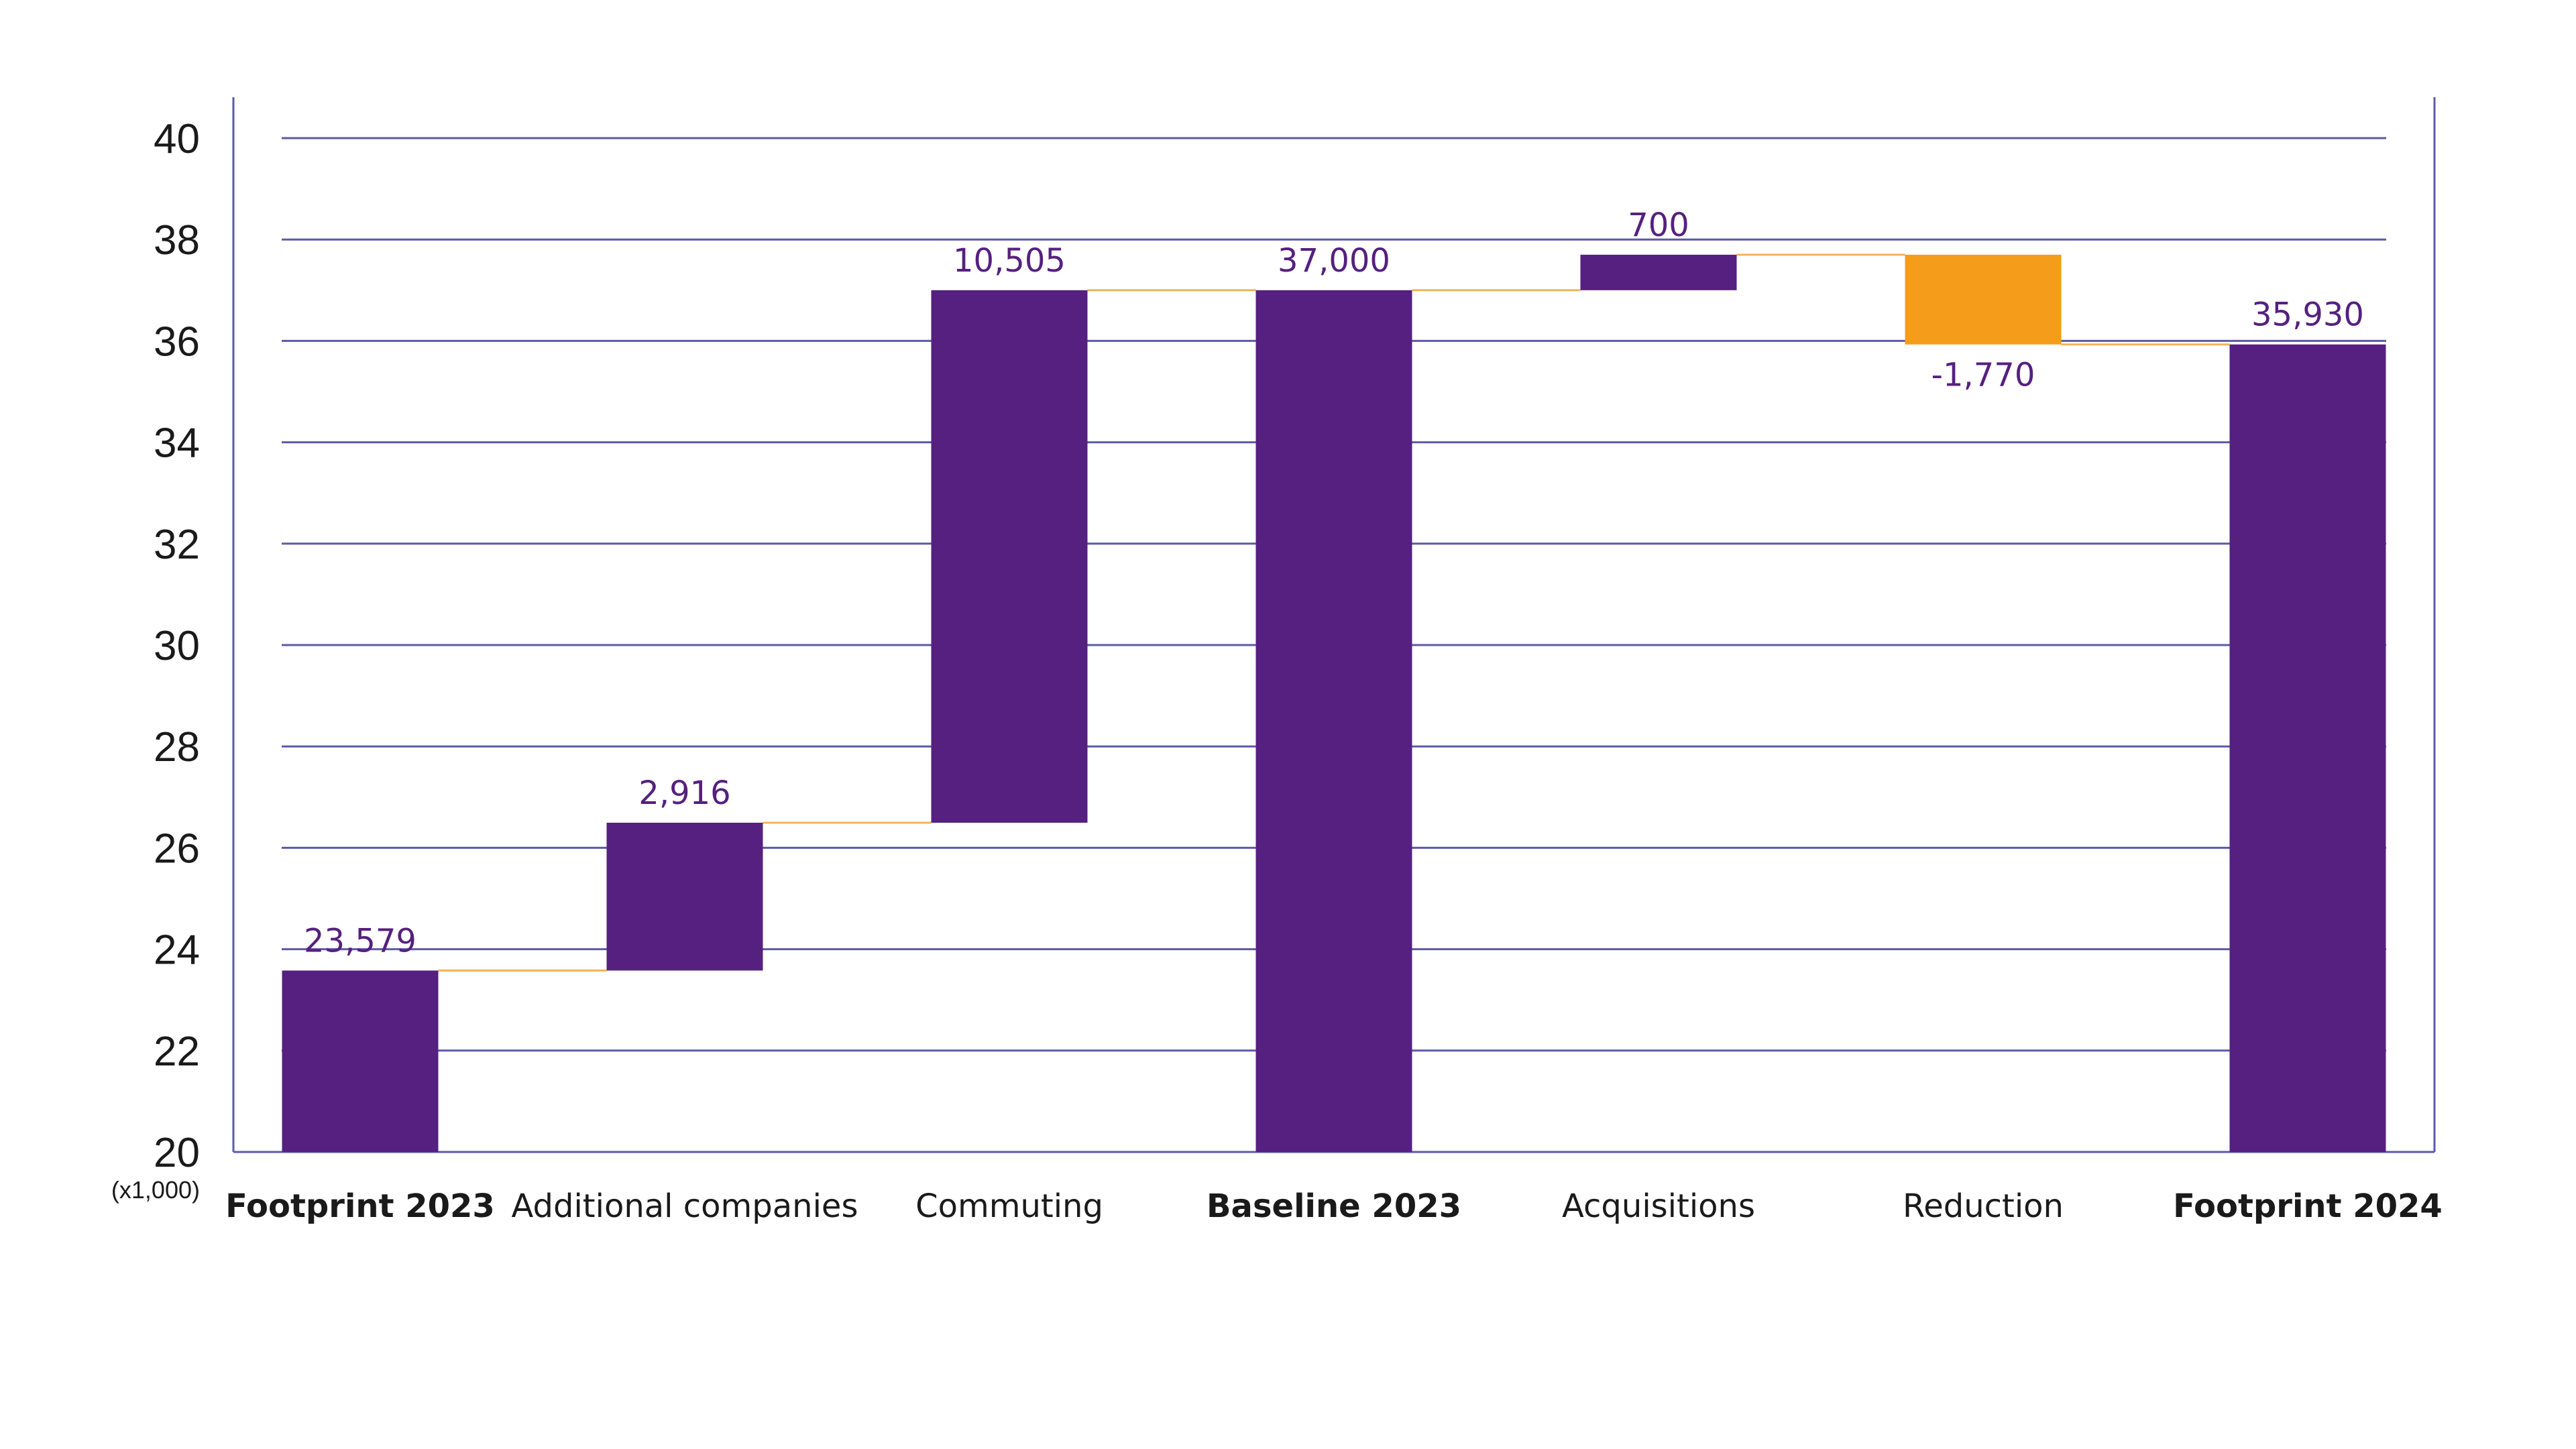  What do you see at coordinates (177, 951) in the screenshot?
I see `y-tick-label: 24` at bounding box center [177, 951].